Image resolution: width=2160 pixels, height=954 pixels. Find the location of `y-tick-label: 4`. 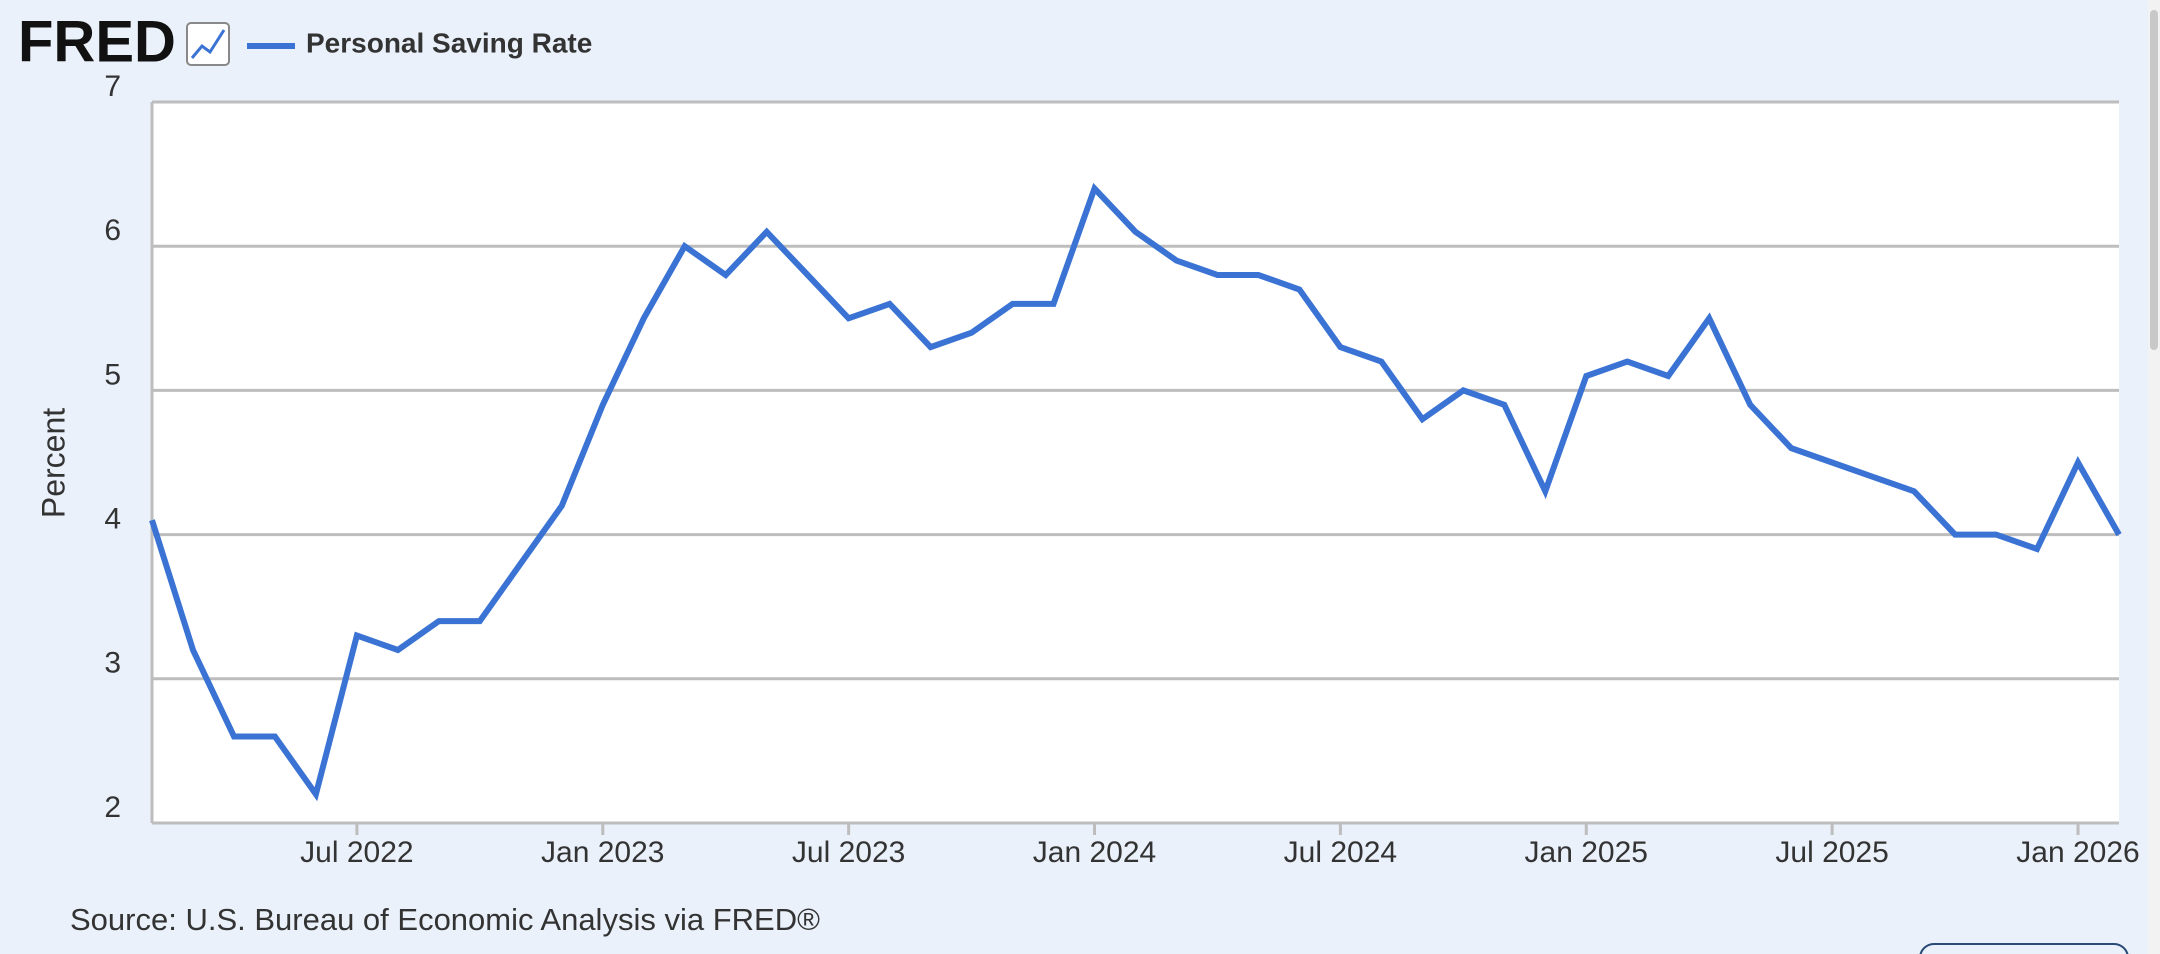

y-tick-label: 4 is located at coordinates (112, 519).